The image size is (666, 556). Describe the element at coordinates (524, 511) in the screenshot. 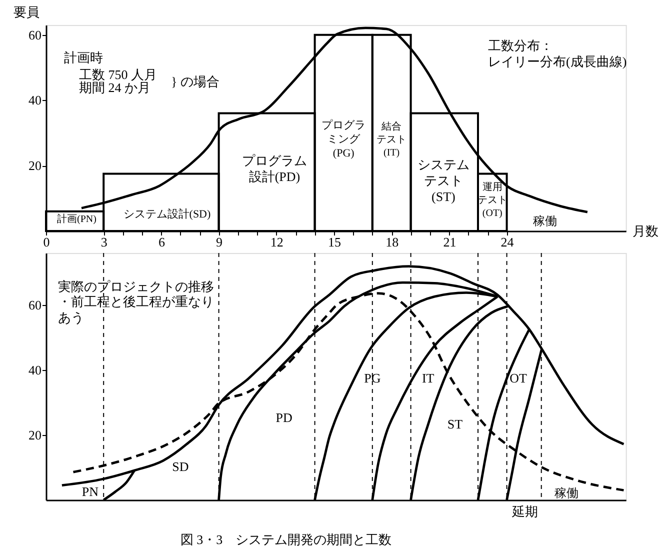

I see `text: 延期` at that location.